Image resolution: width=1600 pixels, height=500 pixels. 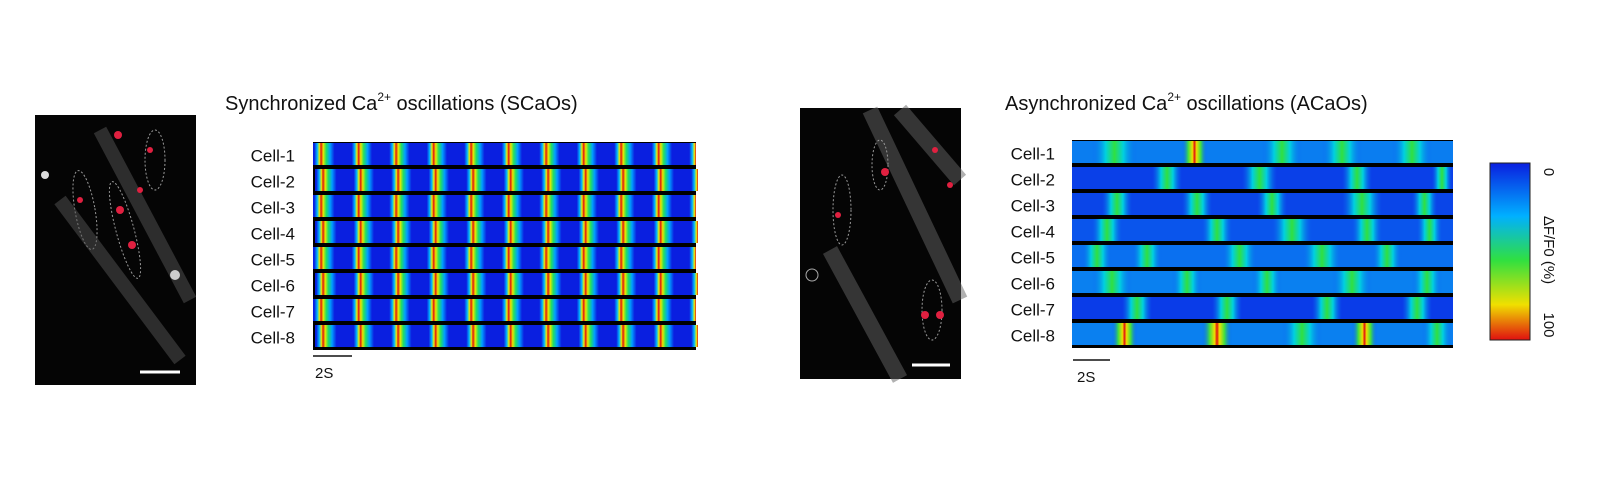 What do you see at coordinates (1510, 251) in the screenshot?
I see `colorbar-gradient` at bounding box center [1510, 251].